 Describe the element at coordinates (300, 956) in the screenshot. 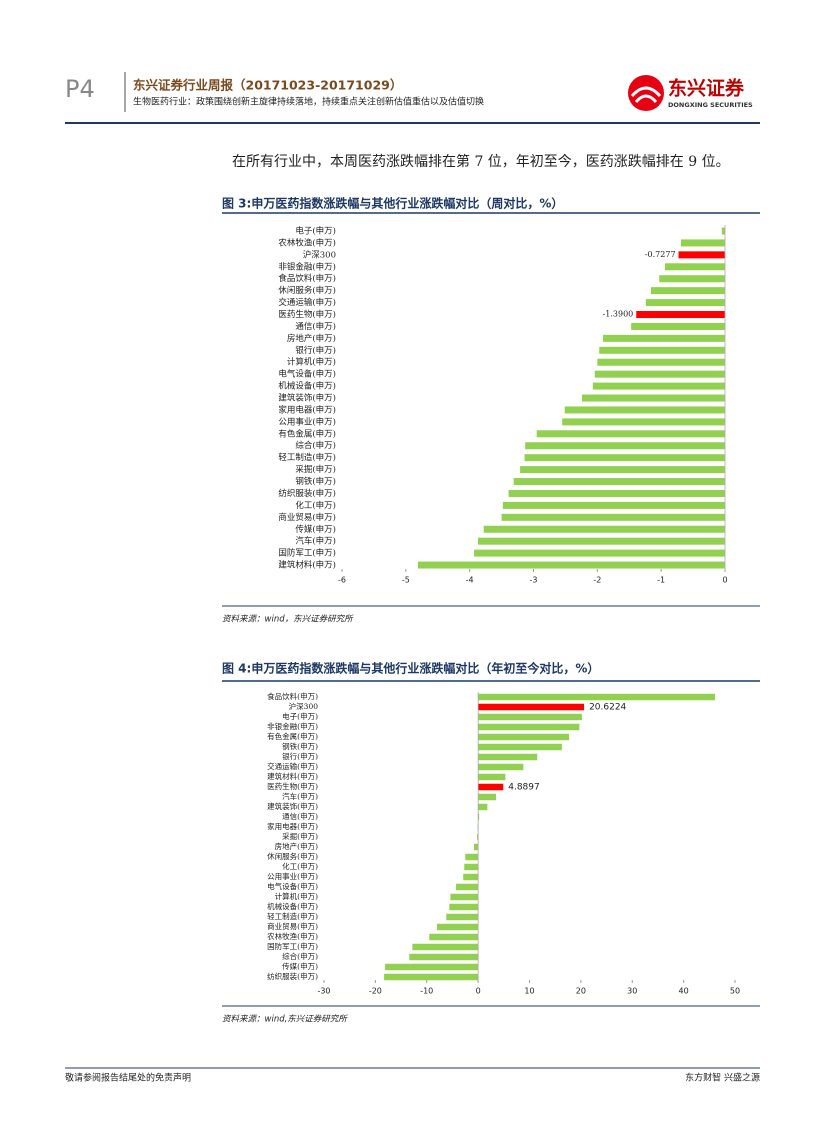

I see `y-tick-label: 综合(申万)` at that location.